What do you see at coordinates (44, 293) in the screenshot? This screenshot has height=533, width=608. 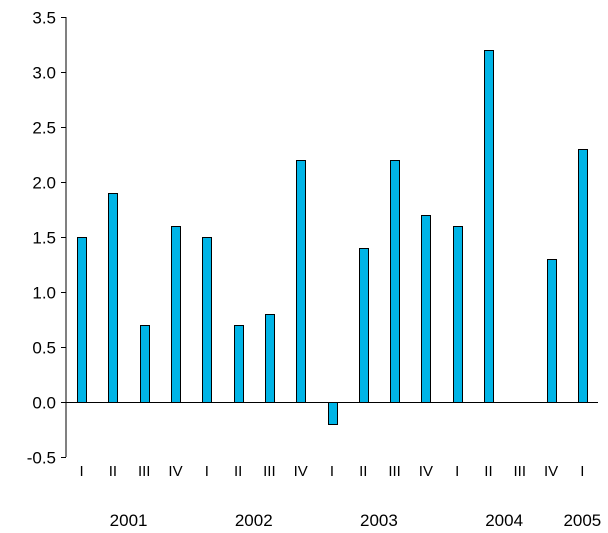 I see `y-tick-label: 1.0` at bounding box center [44, 293].